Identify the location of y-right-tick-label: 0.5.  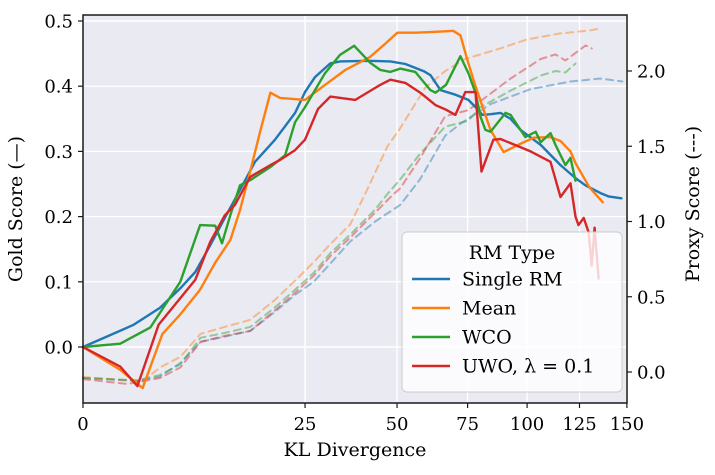
(651, 297).